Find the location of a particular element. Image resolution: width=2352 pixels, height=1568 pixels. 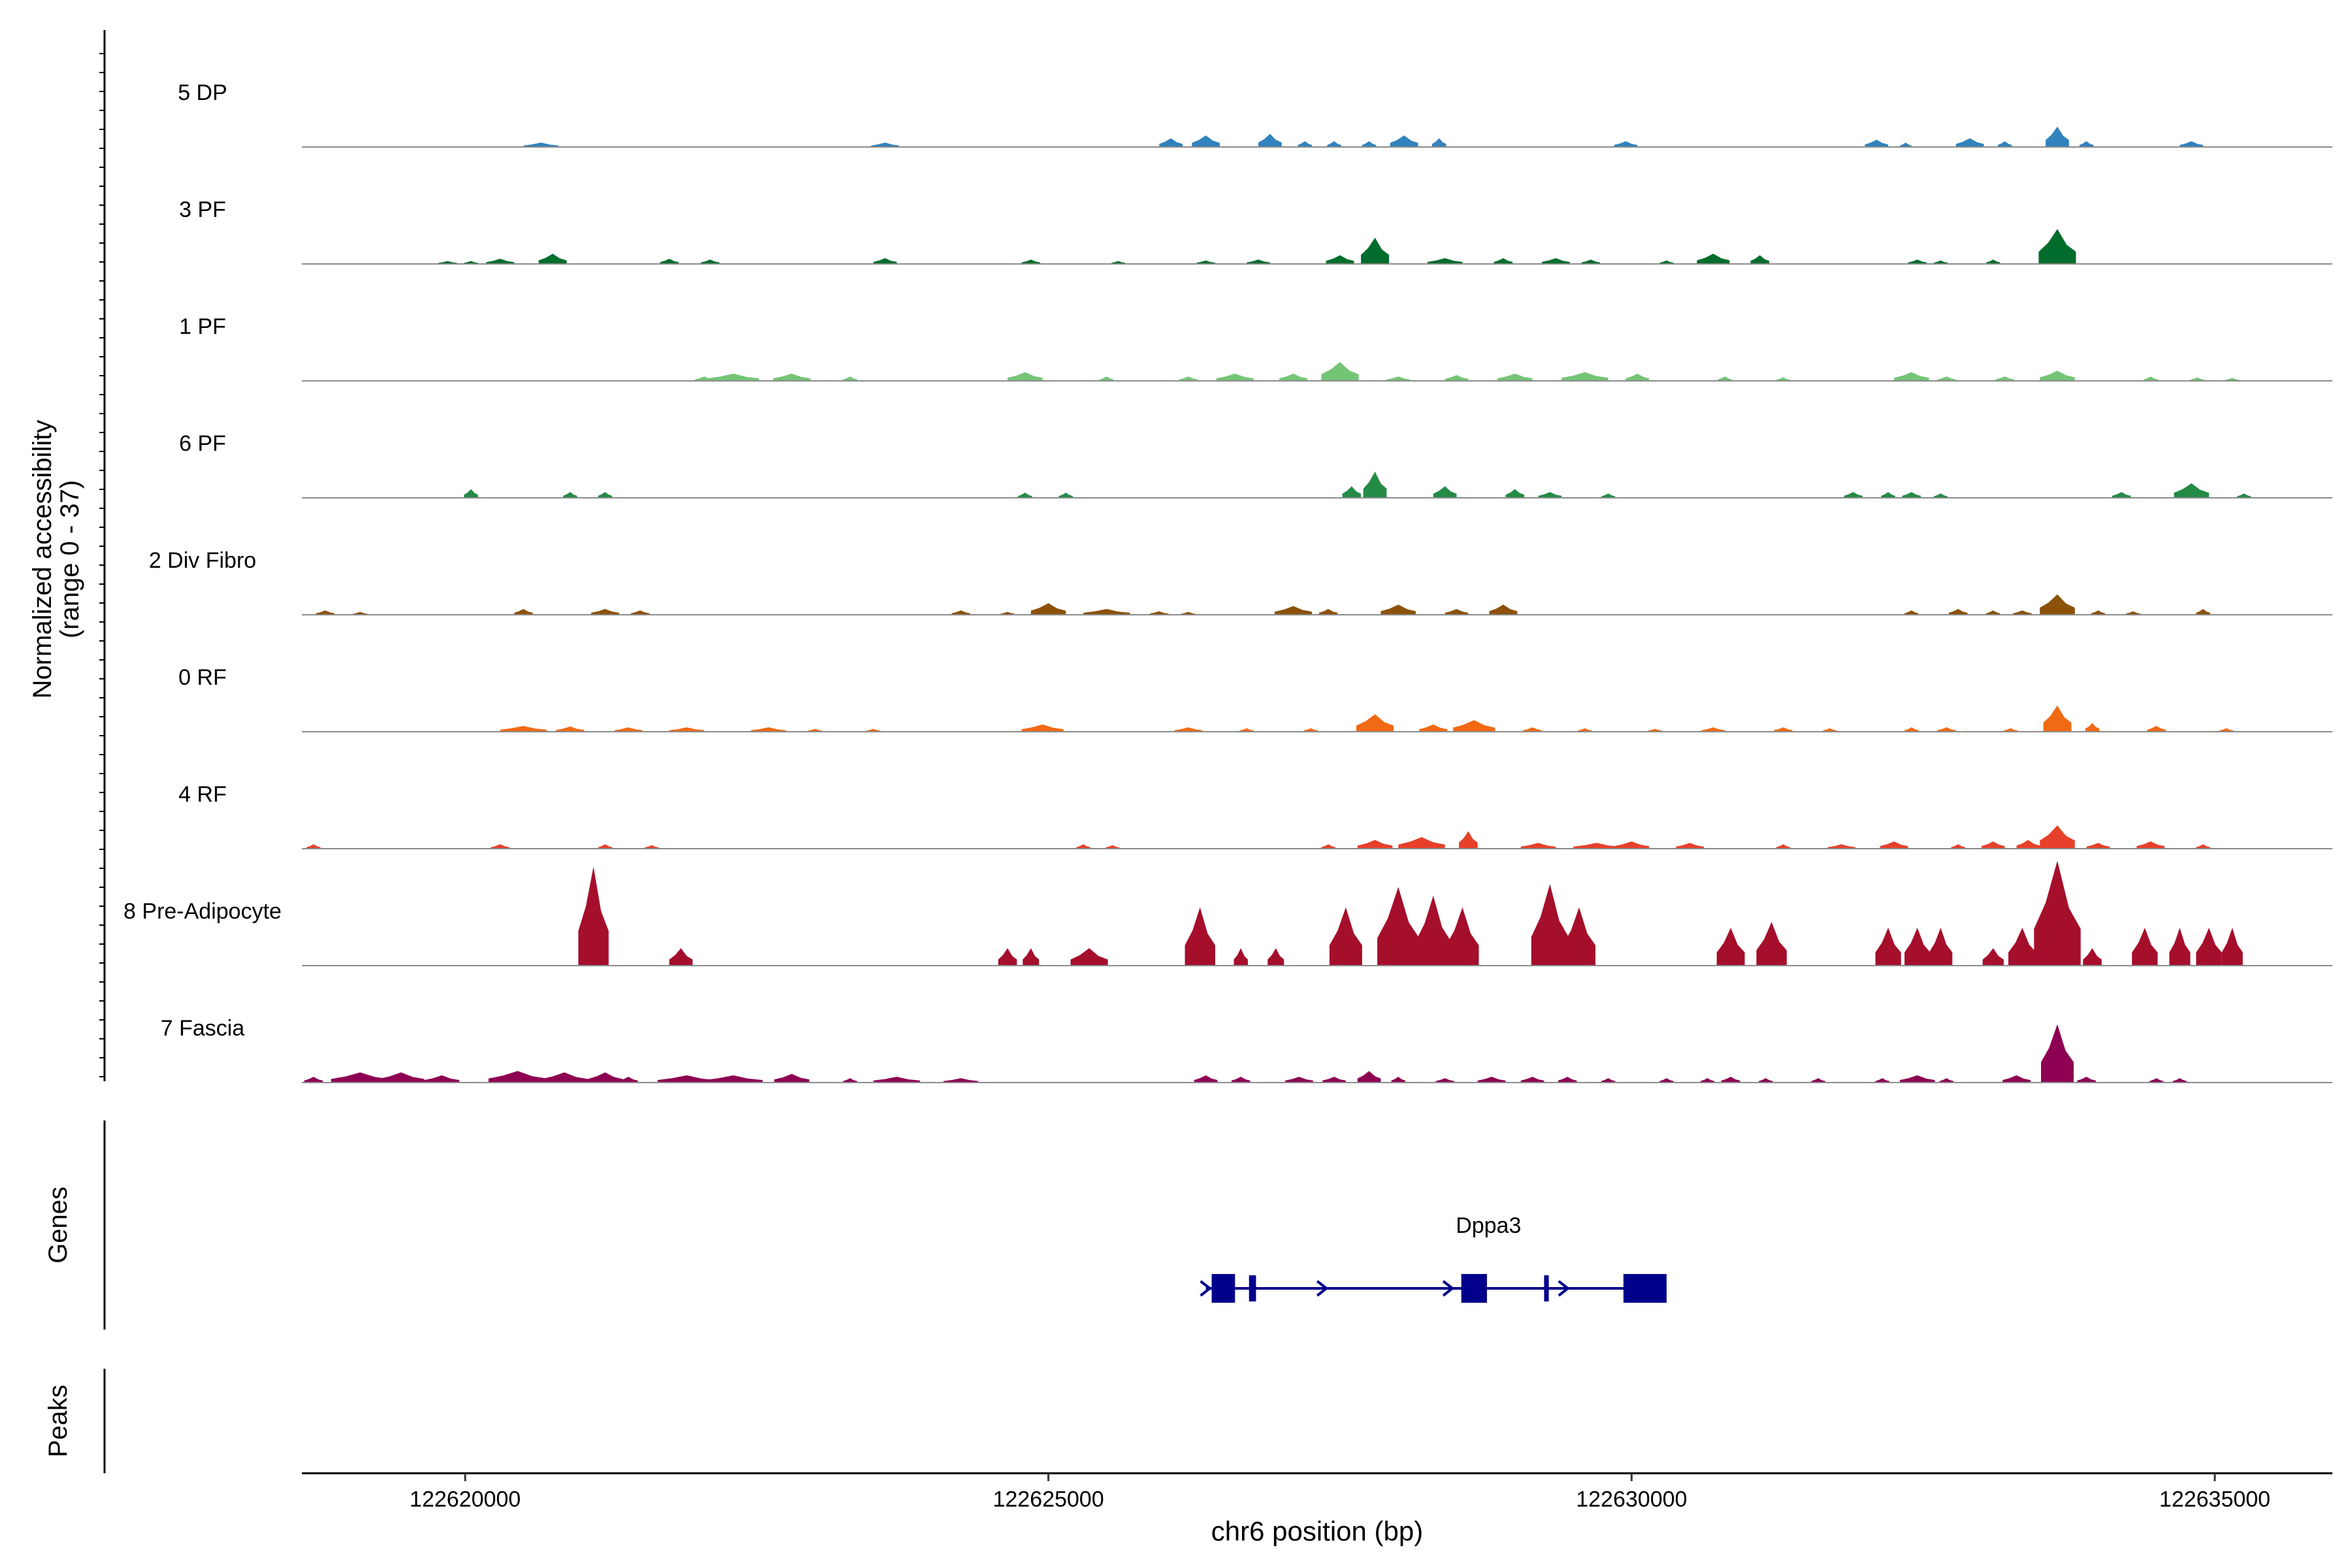

y-axis-range-label: (range 0 - 37) is located at coordinates (70, 559).